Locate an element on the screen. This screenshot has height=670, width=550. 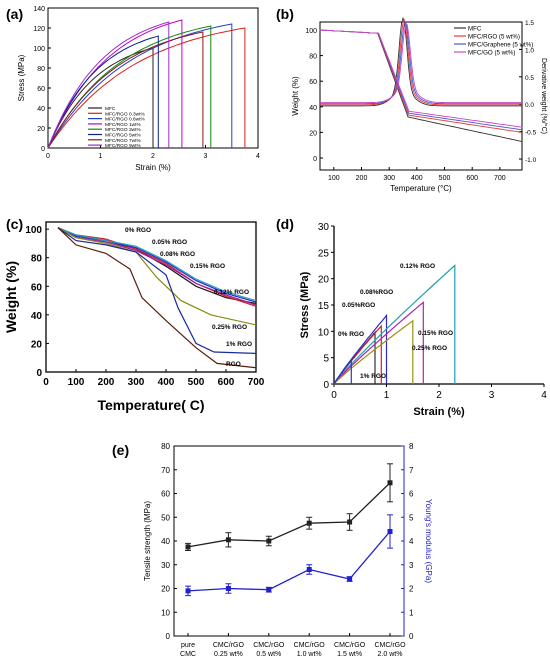
e-ytick-label: 30 is located at coordinates (165, 565).